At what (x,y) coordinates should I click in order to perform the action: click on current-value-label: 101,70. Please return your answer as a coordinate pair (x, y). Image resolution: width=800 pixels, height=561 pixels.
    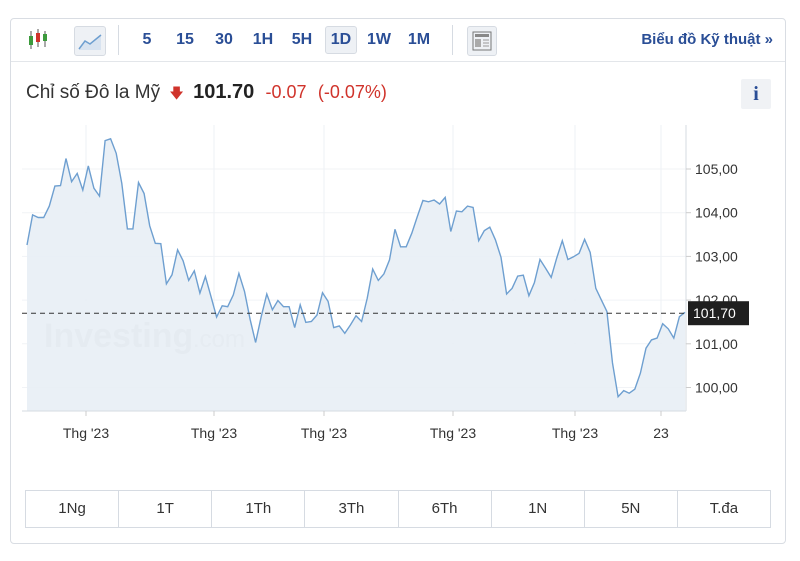
    Looking at the image, I should click on (714, 313).